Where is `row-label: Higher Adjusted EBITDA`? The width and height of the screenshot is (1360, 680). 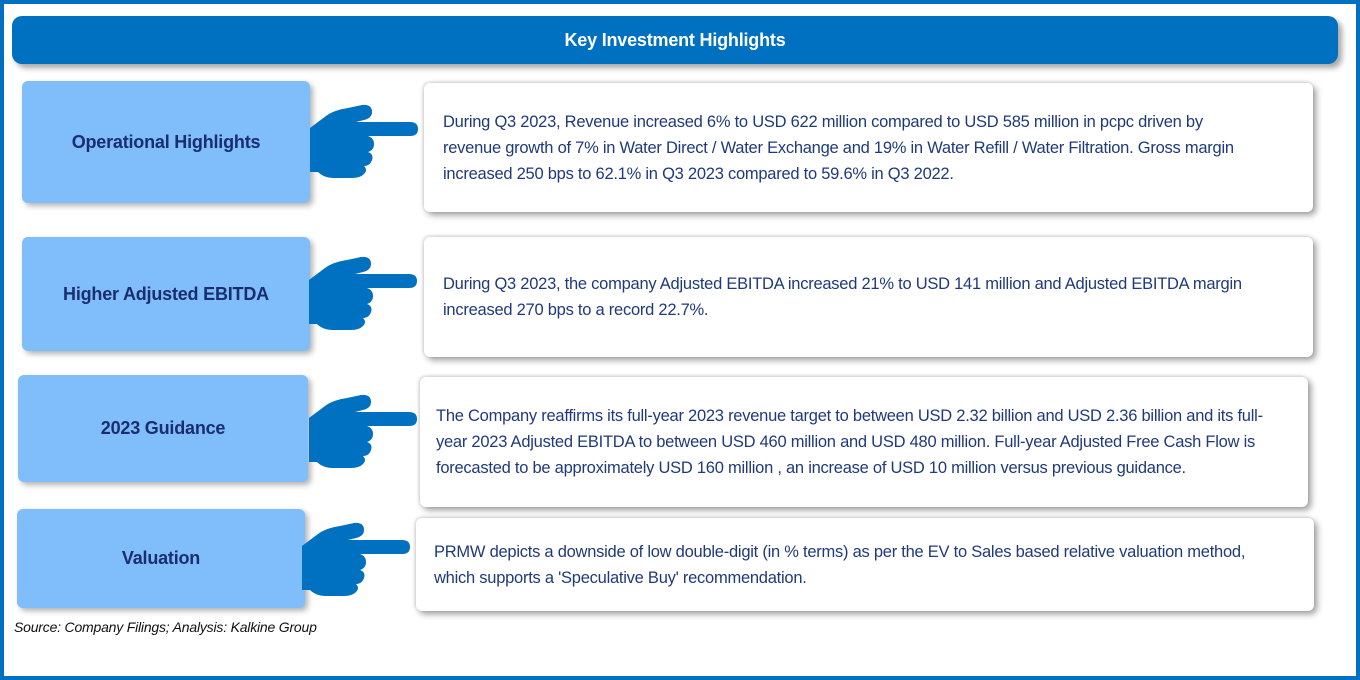
row-label: Higher Adjusted EBITDA is located at coordinates (166, 293).